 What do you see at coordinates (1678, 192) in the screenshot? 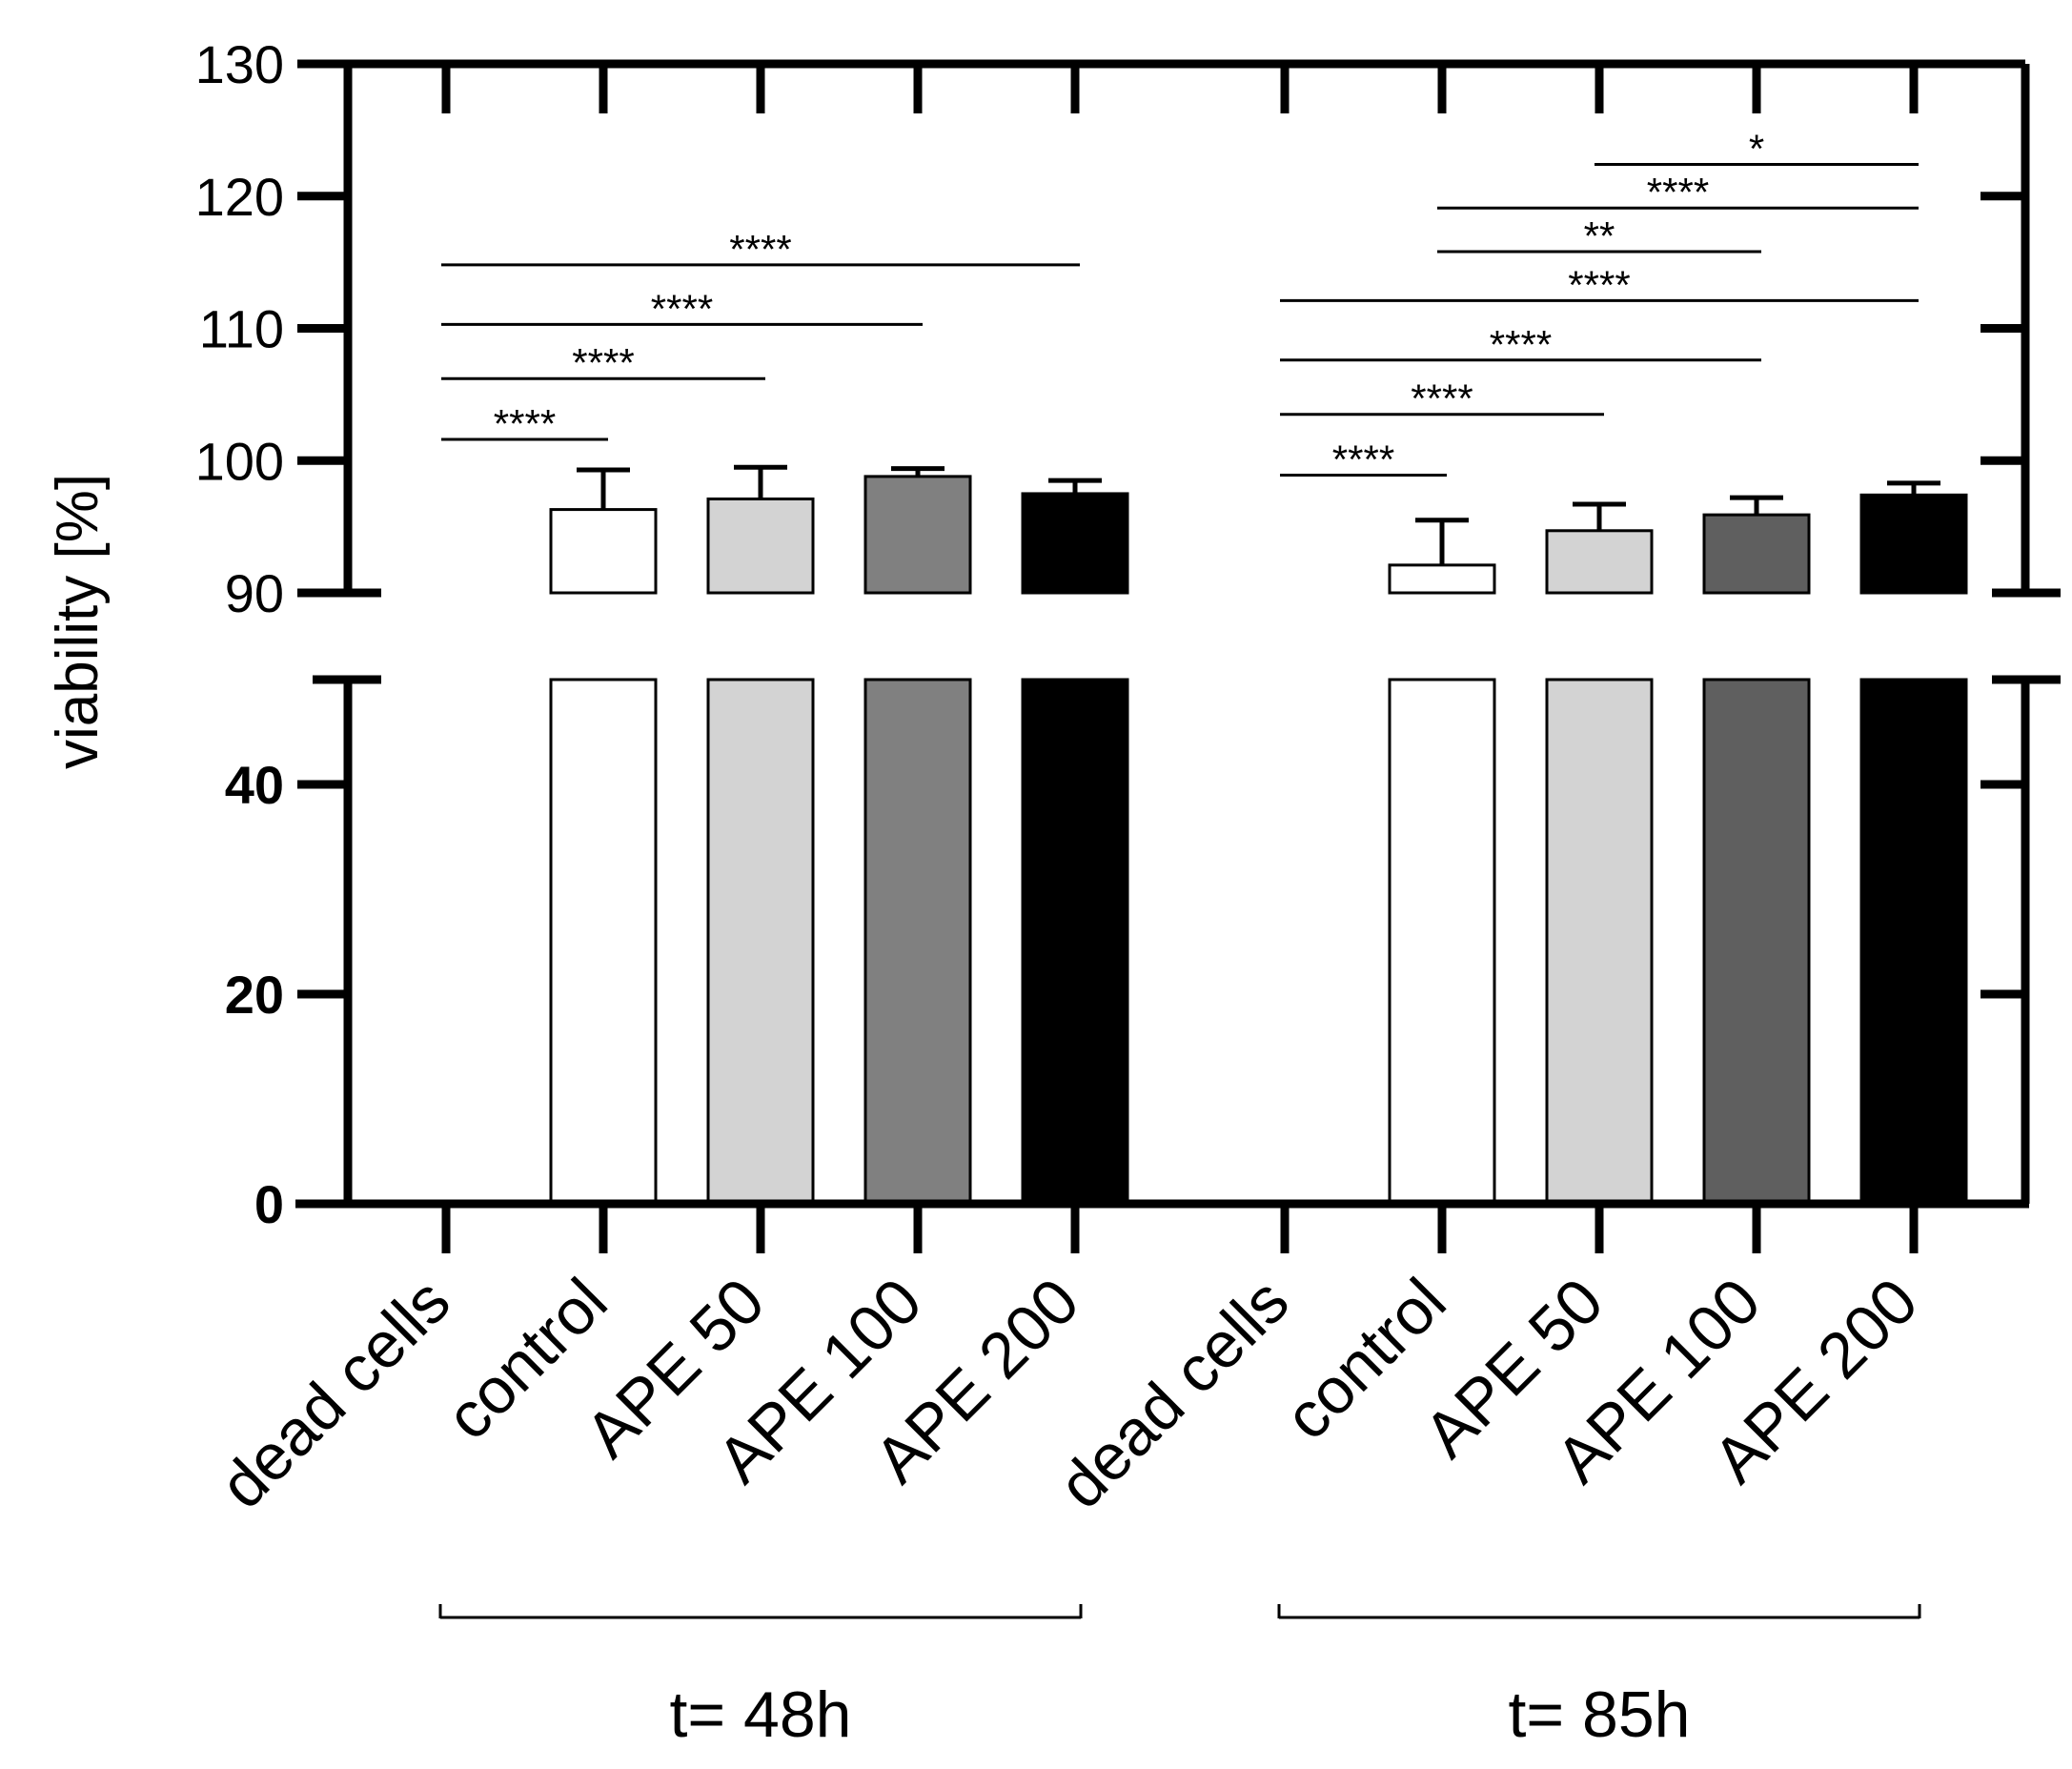
I see `significance-label-9: ****` at bounding box center [1678, 192].